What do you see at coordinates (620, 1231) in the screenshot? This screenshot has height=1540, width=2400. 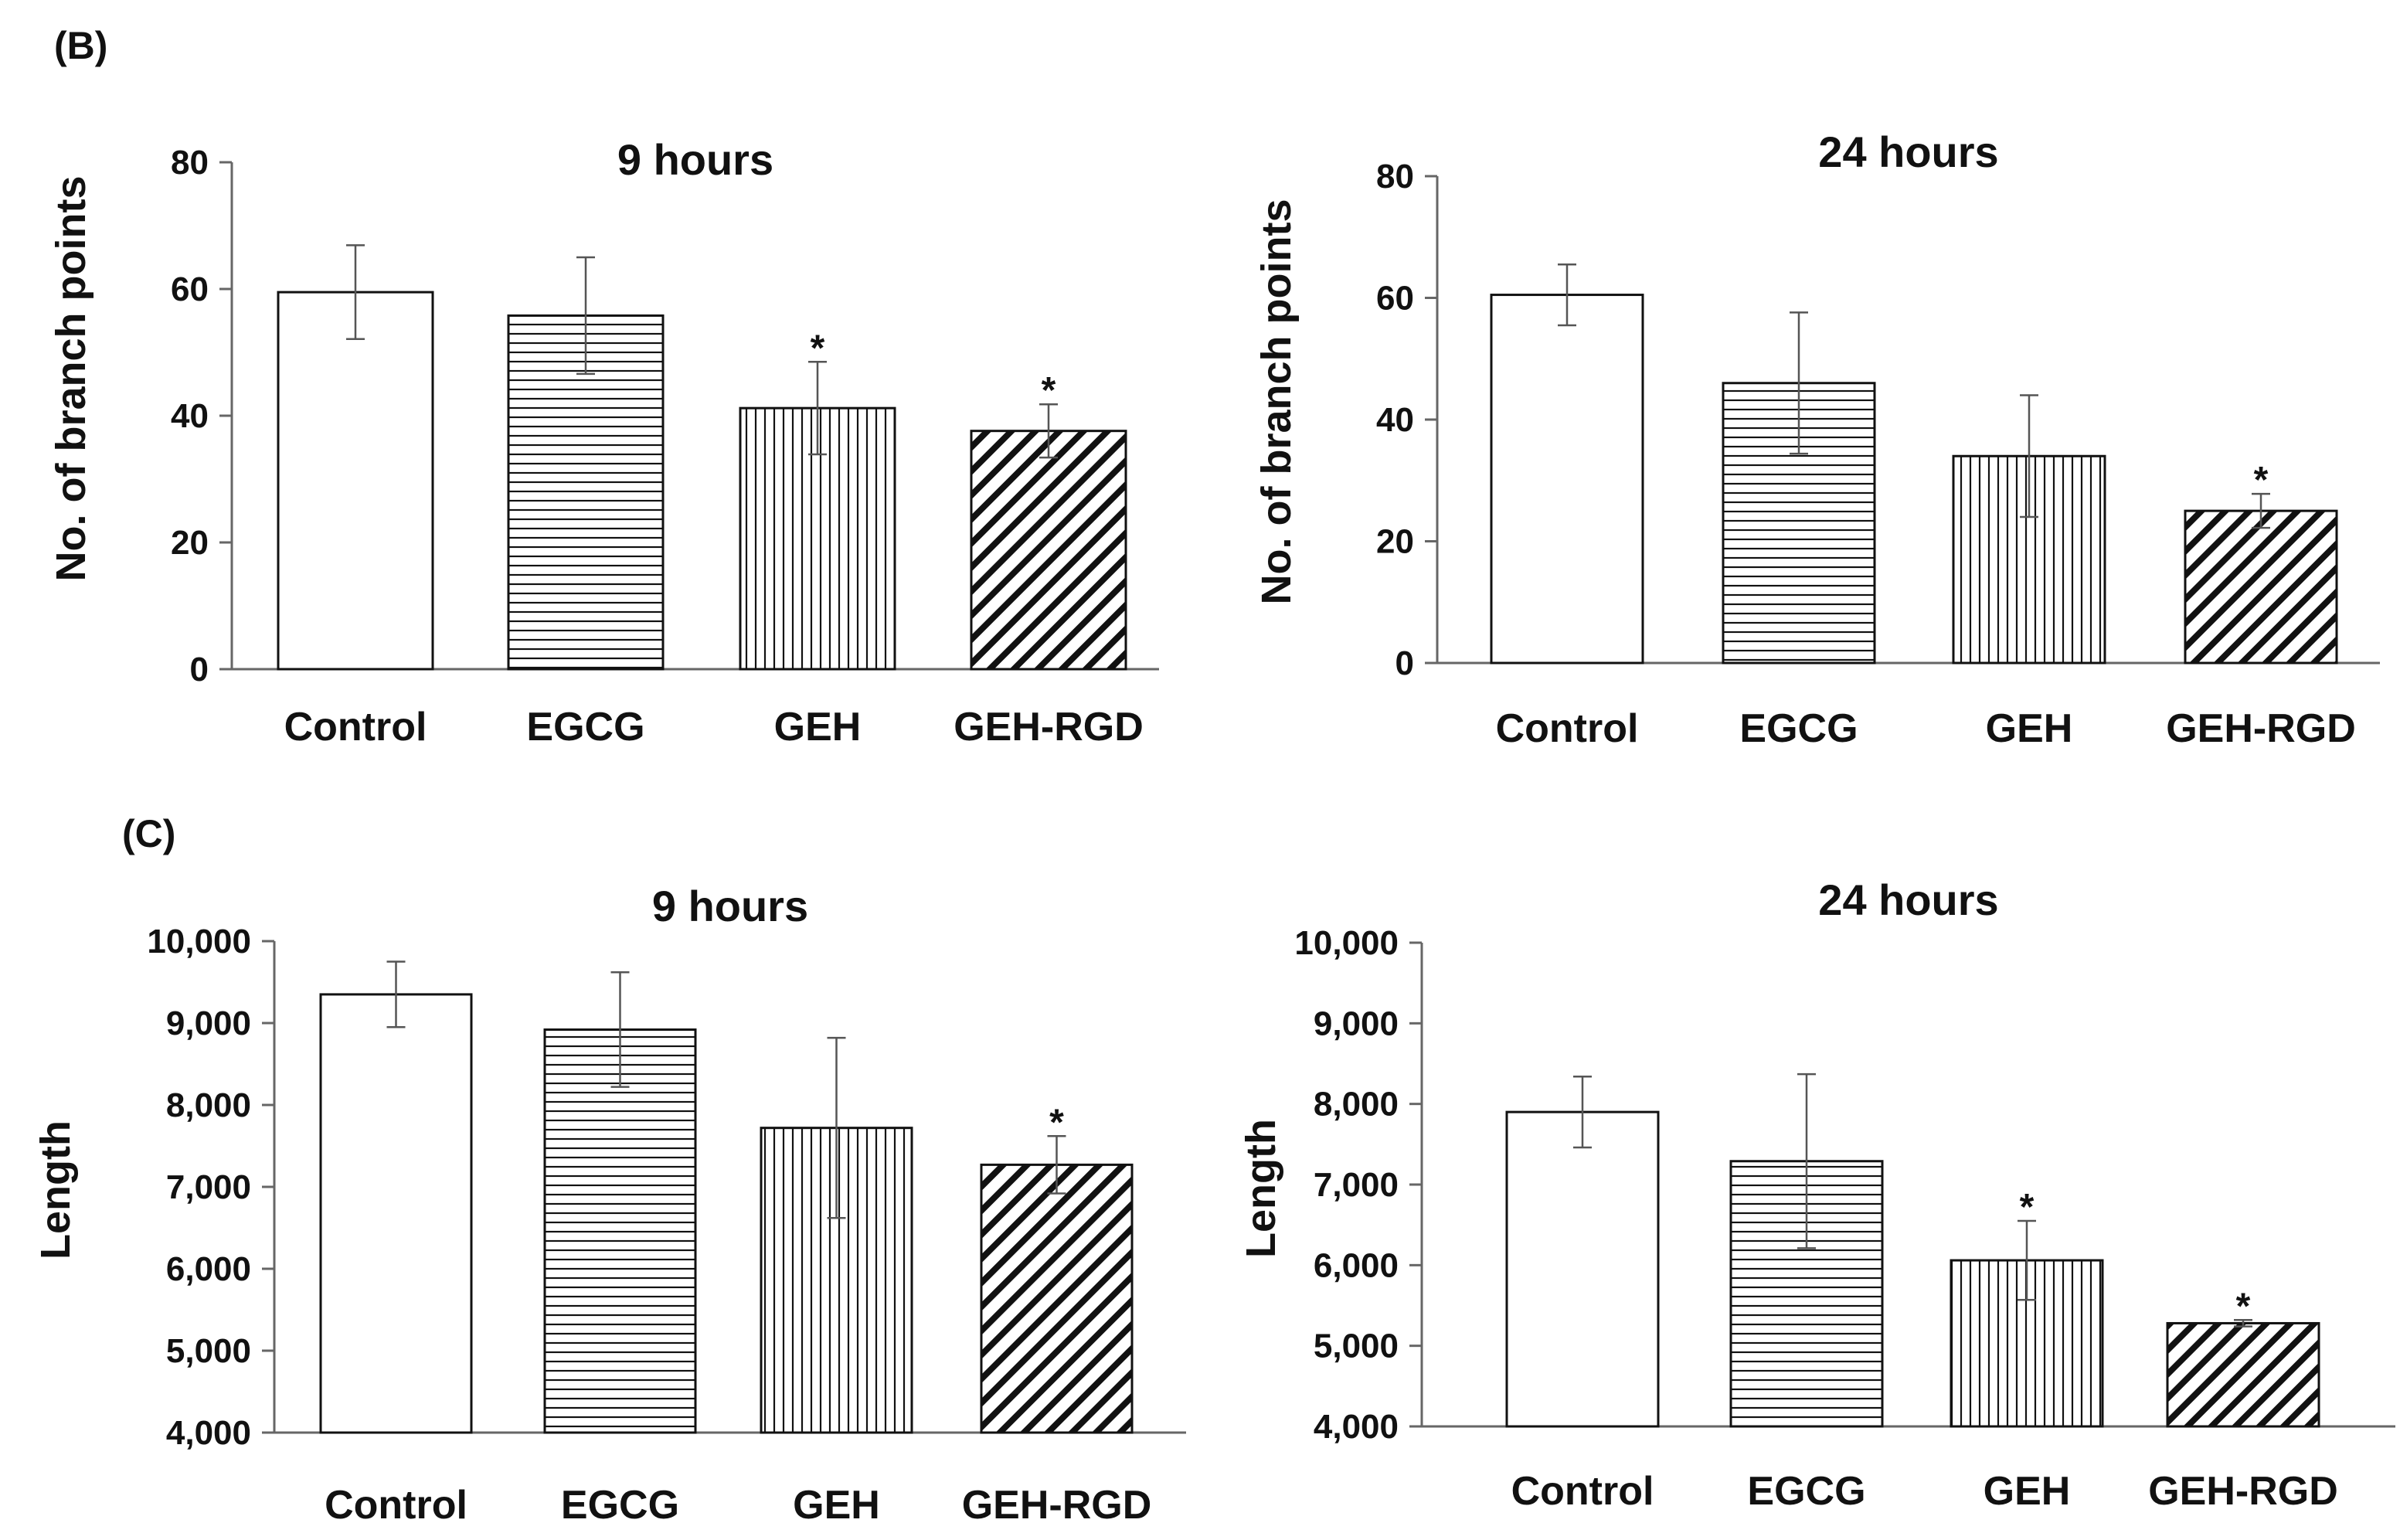 I see `bar-egcg` at bounding box center [620, 1231].